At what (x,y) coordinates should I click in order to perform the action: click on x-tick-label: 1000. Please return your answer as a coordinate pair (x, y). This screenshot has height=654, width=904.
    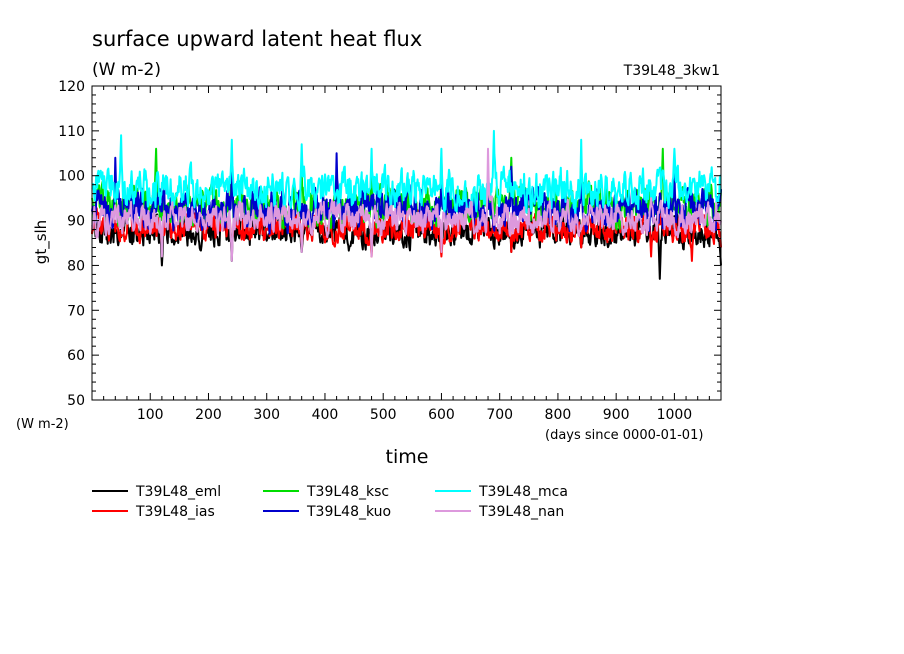
    Looking at the image, I should click on (675, 415).